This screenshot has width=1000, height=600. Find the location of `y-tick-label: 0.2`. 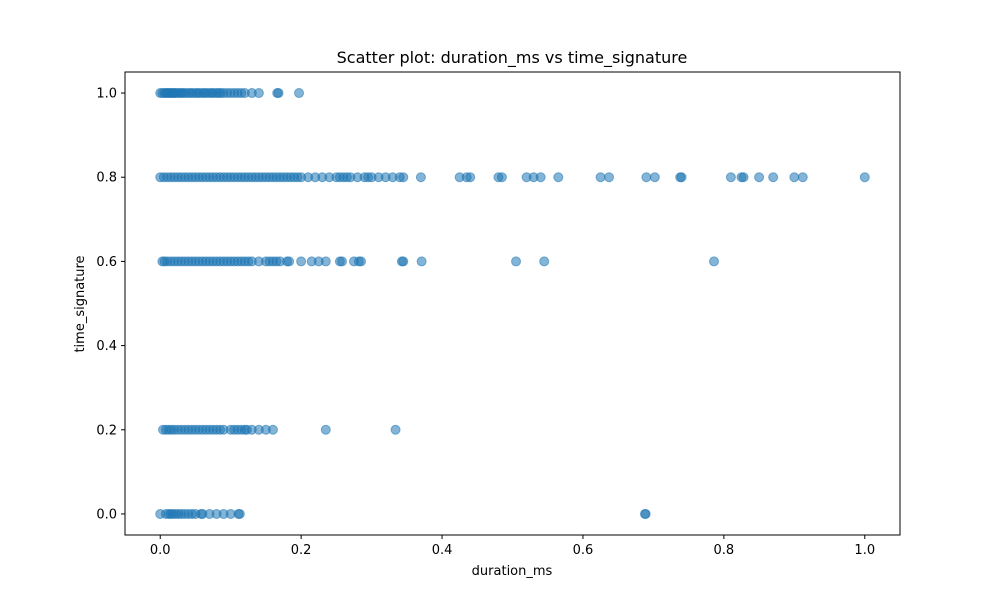

y-tick-label: 0.2 is located at coordinates (106, 430).